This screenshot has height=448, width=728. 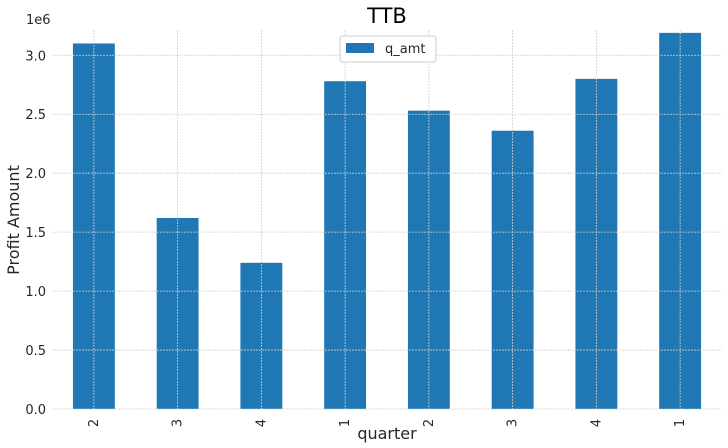 I want to click on y-tick-label: 2.0, so click(x=35, y=174).